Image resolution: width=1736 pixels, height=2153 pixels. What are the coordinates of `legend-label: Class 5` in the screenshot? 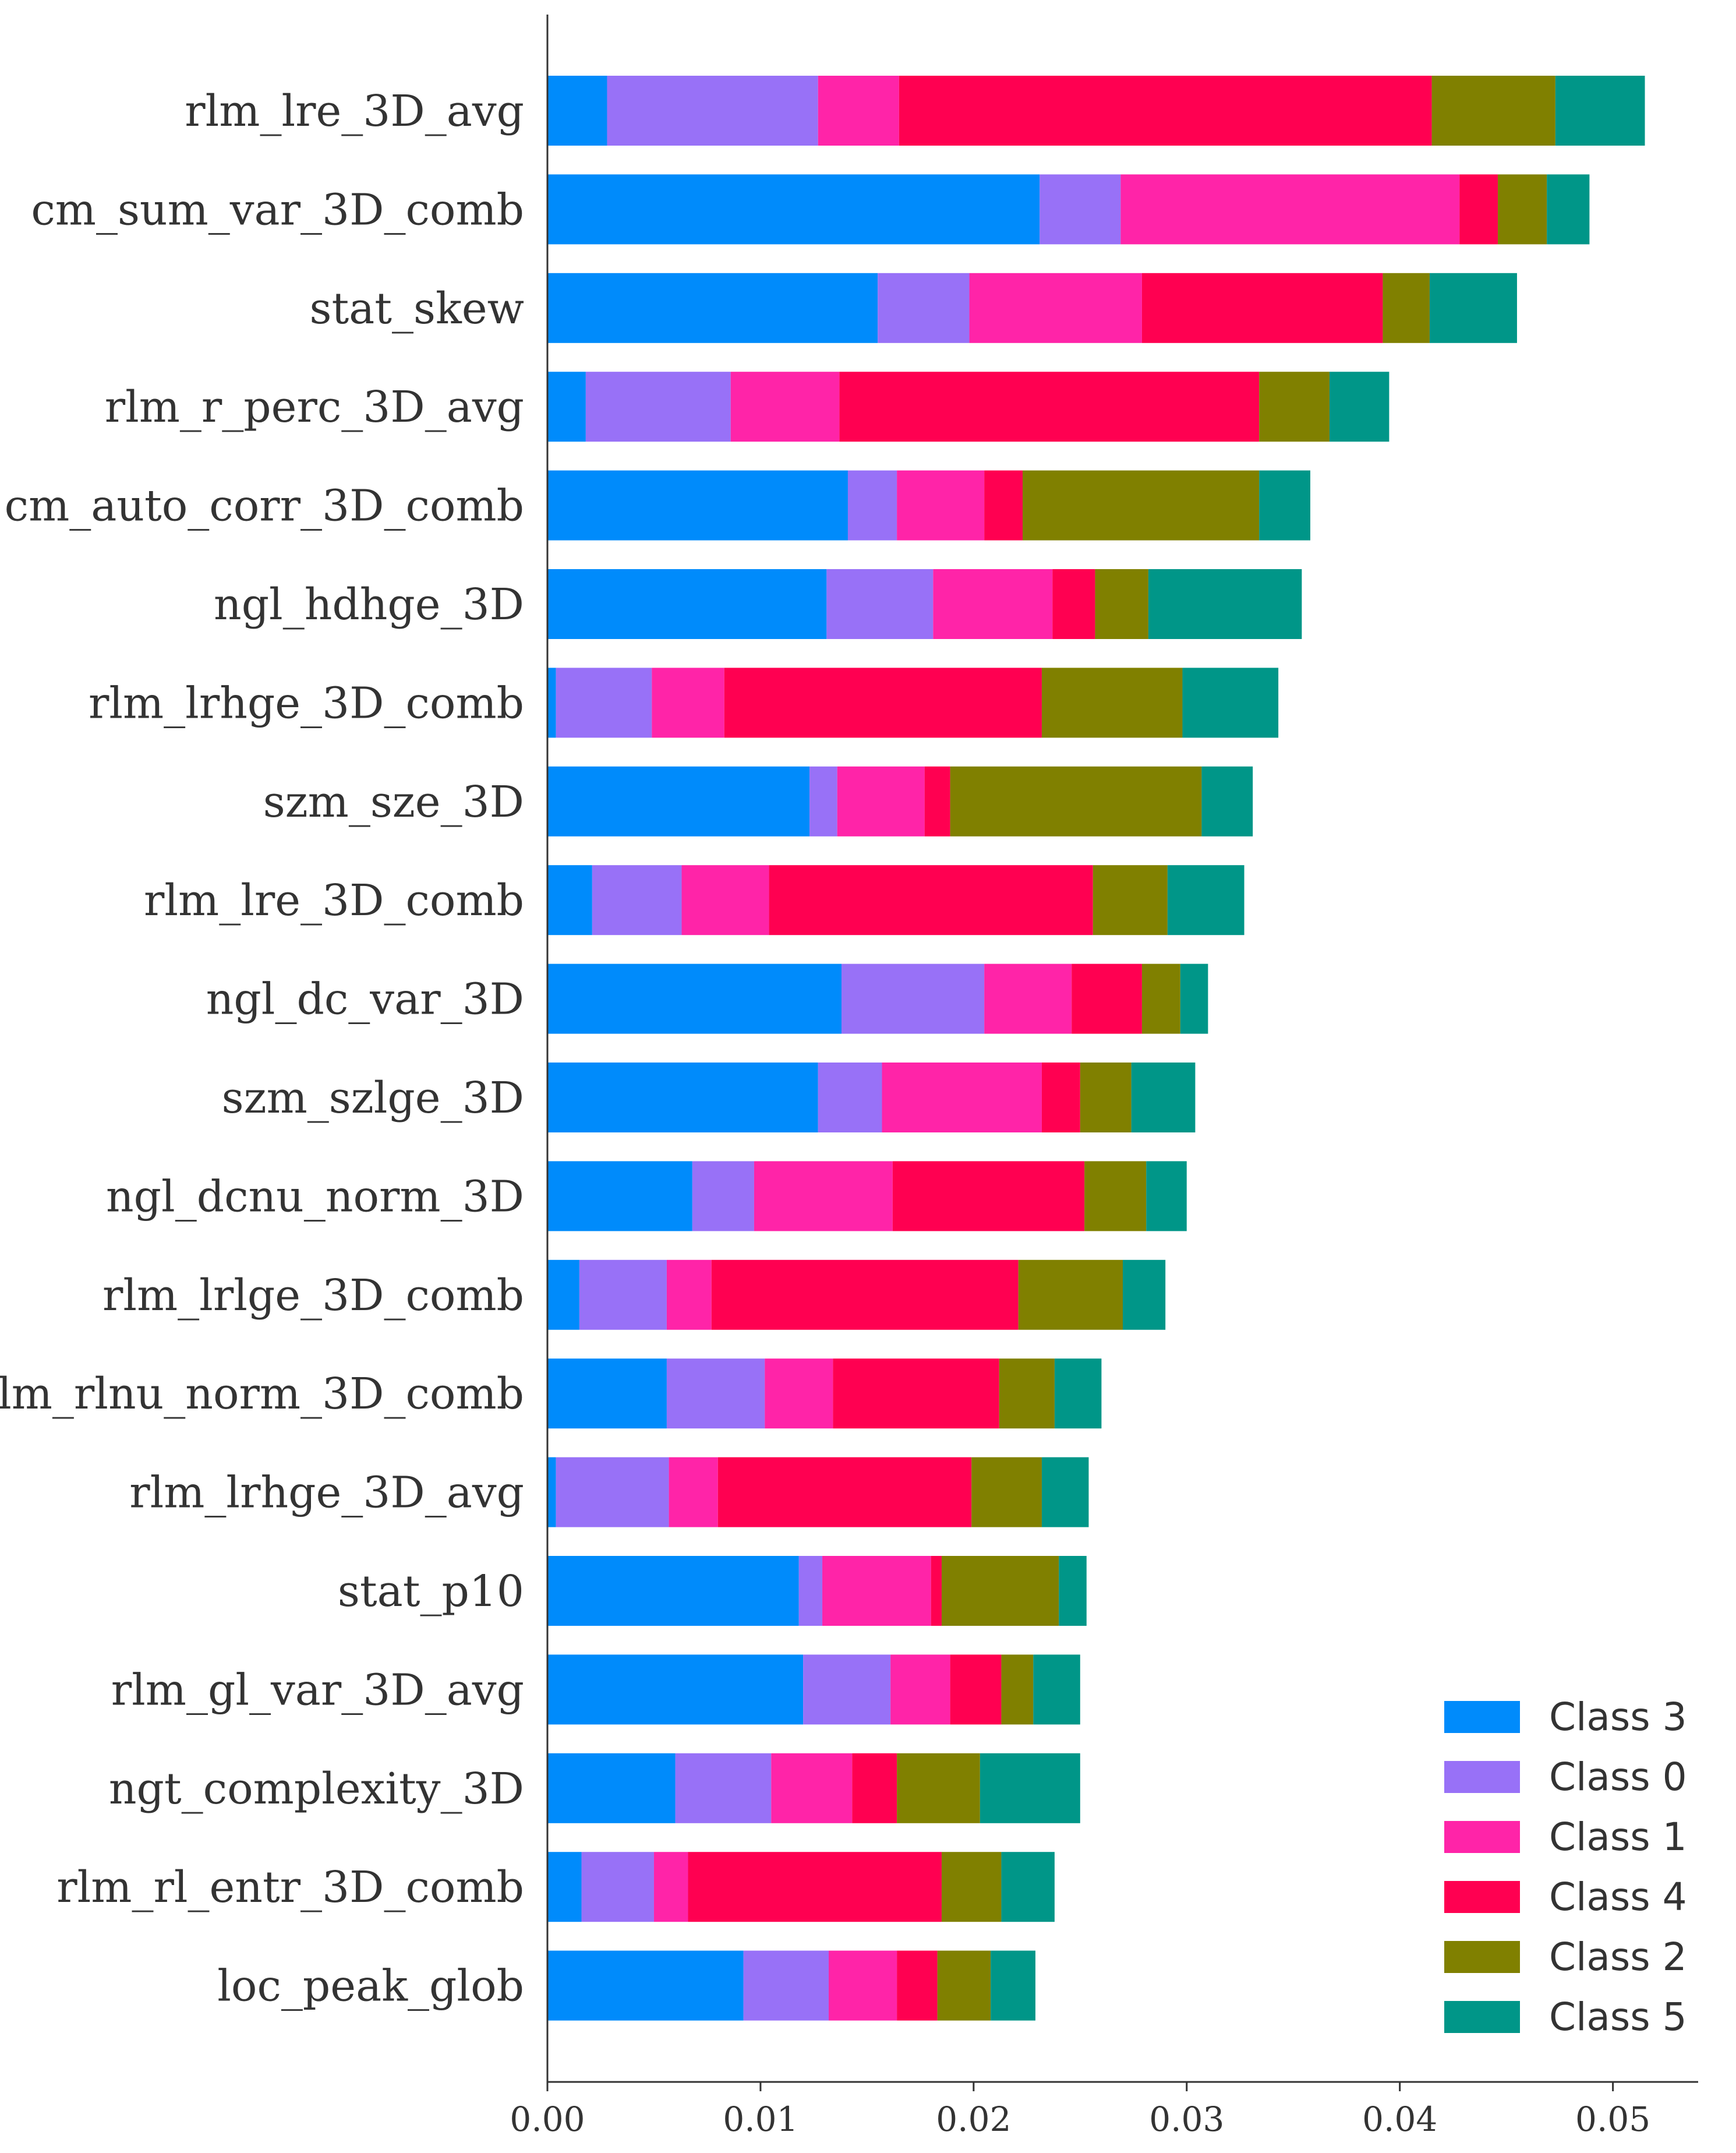 It's located at (1618, 2017).